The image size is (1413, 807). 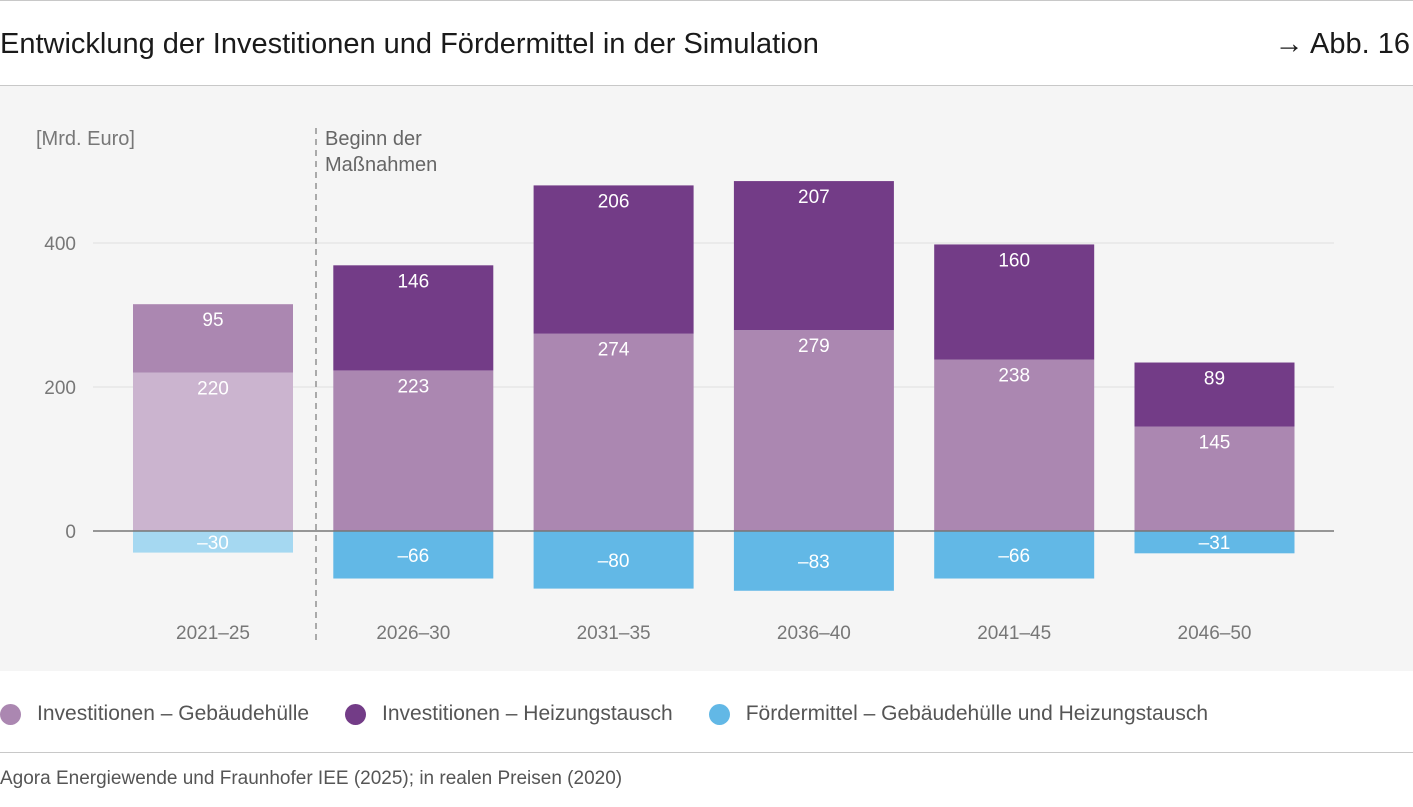 What do you see at coordinates (60, 388) in the screenshot?
I see `y-tick-label: 200` at bounding box center [60, 388].